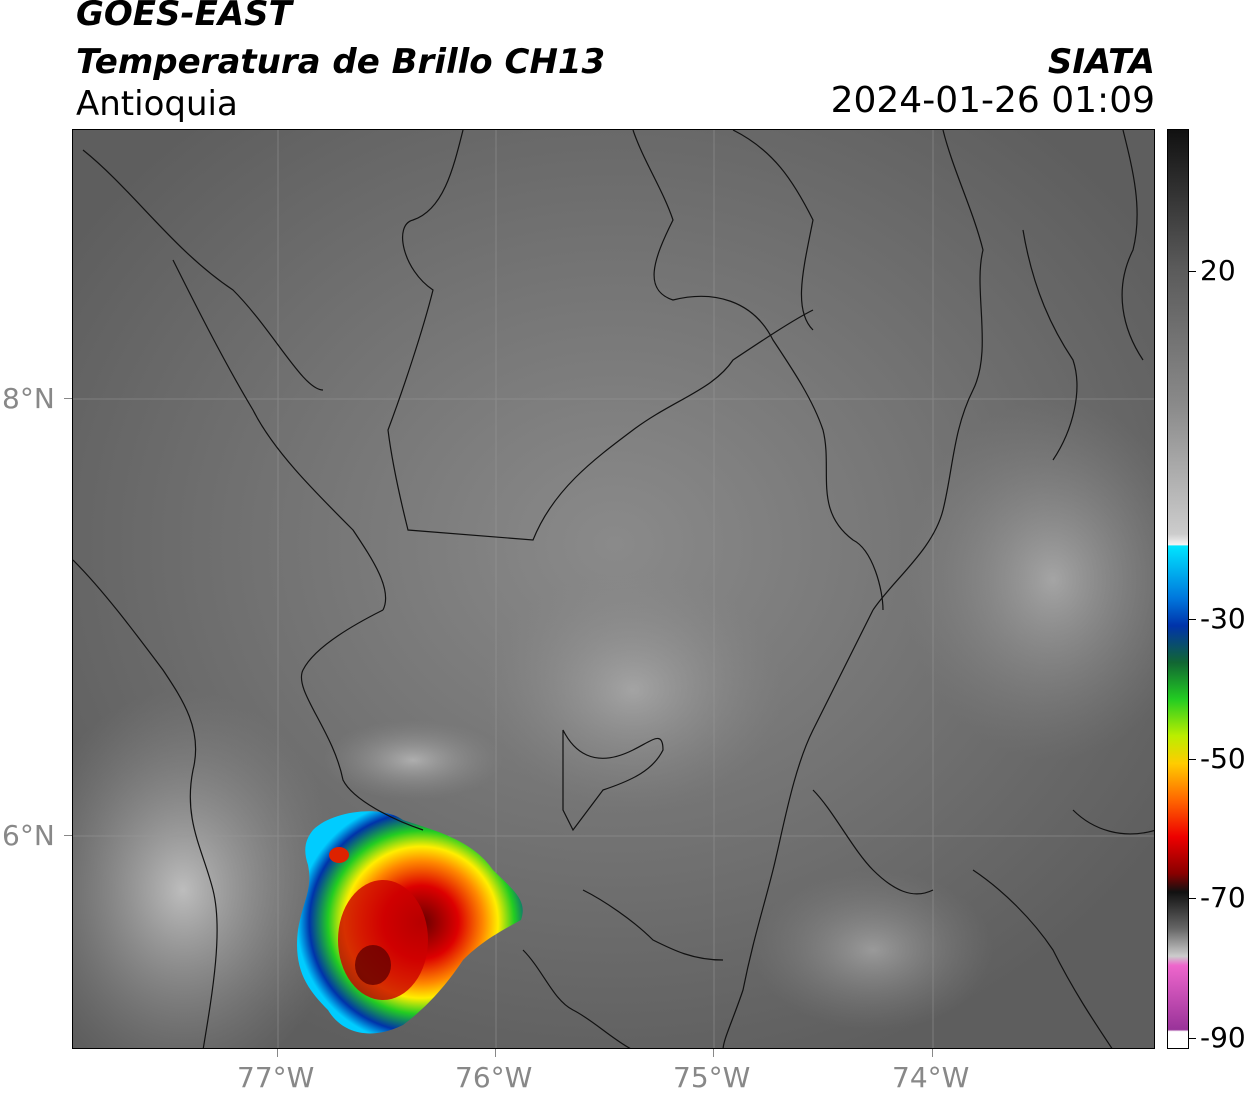 This screenshot has width=1252, height=1099. I want to click on light-cloud-region, so click(208, 869).